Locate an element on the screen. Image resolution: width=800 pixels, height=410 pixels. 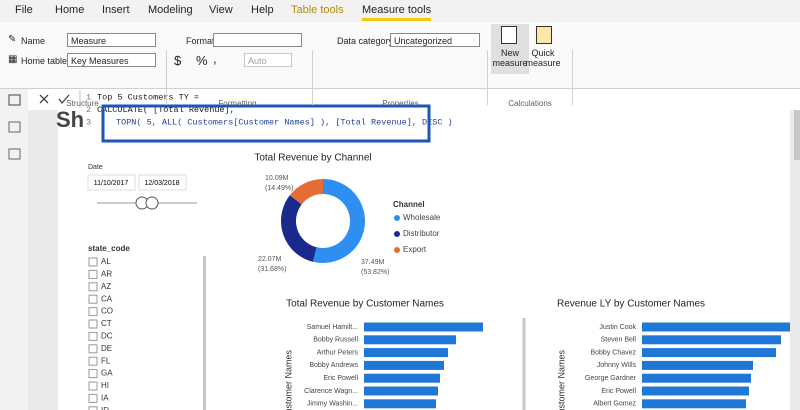
chart-title: Total Revenue by Customer Names is located at coordinates (365, 304).